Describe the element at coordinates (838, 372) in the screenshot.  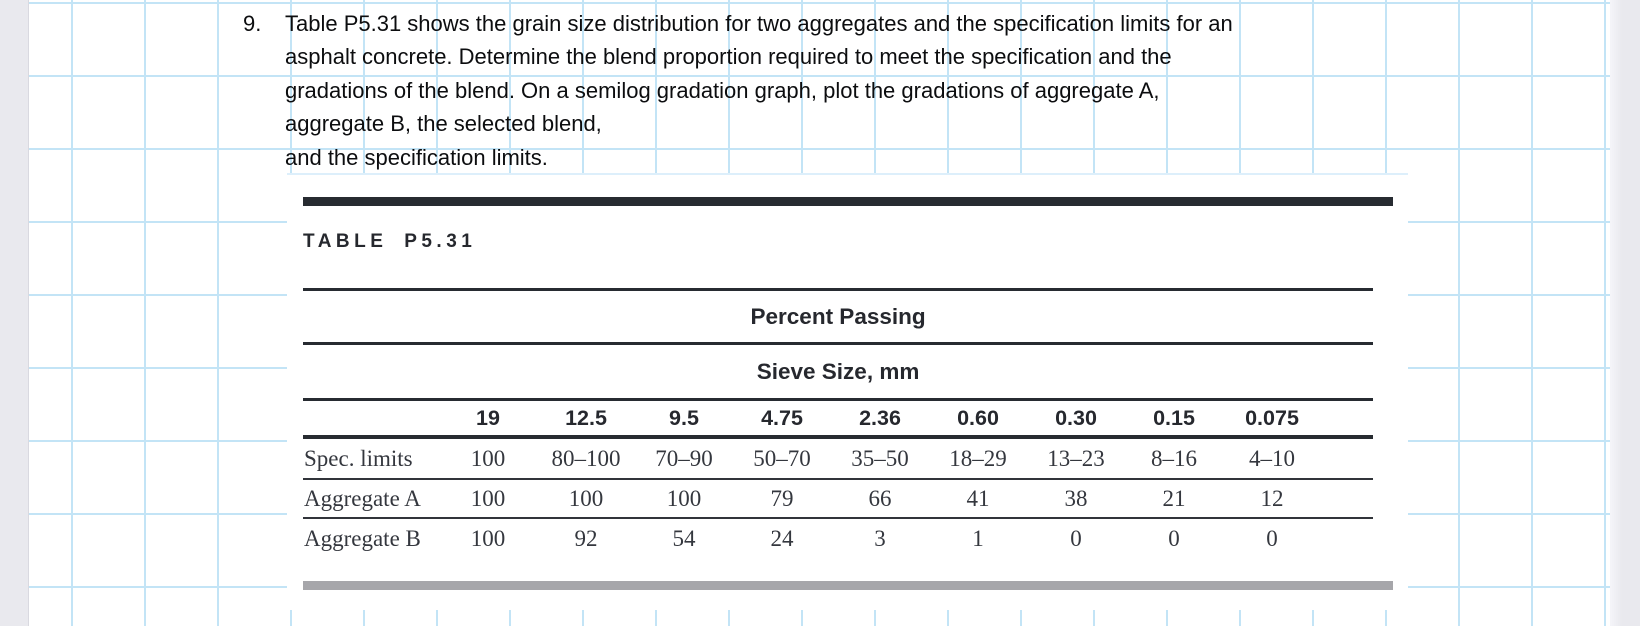
I see `table-subgroup-header: Sieve Size, mm` at that location.